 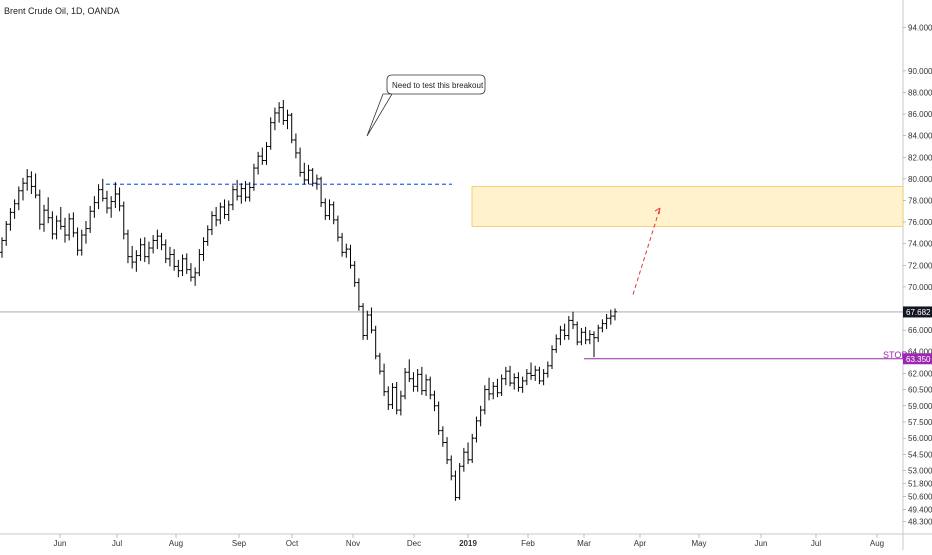 What do you see at coordinates (920, 265) in the screenshot?
I see `price-tick-label: 72.000` at bounding box center [920, 265].